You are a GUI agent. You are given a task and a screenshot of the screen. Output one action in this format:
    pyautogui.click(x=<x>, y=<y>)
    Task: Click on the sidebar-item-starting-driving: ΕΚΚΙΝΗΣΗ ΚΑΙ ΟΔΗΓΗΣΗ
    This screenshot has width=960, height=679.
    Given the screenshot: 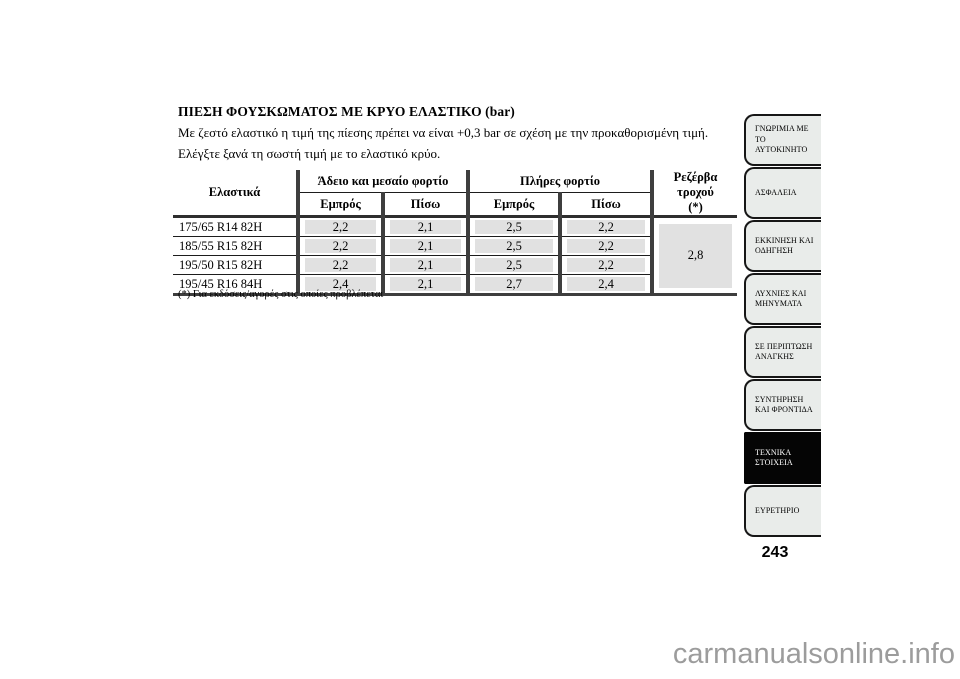 What is the action you would take?
    pyautogui.click(x=782, y=246)
    